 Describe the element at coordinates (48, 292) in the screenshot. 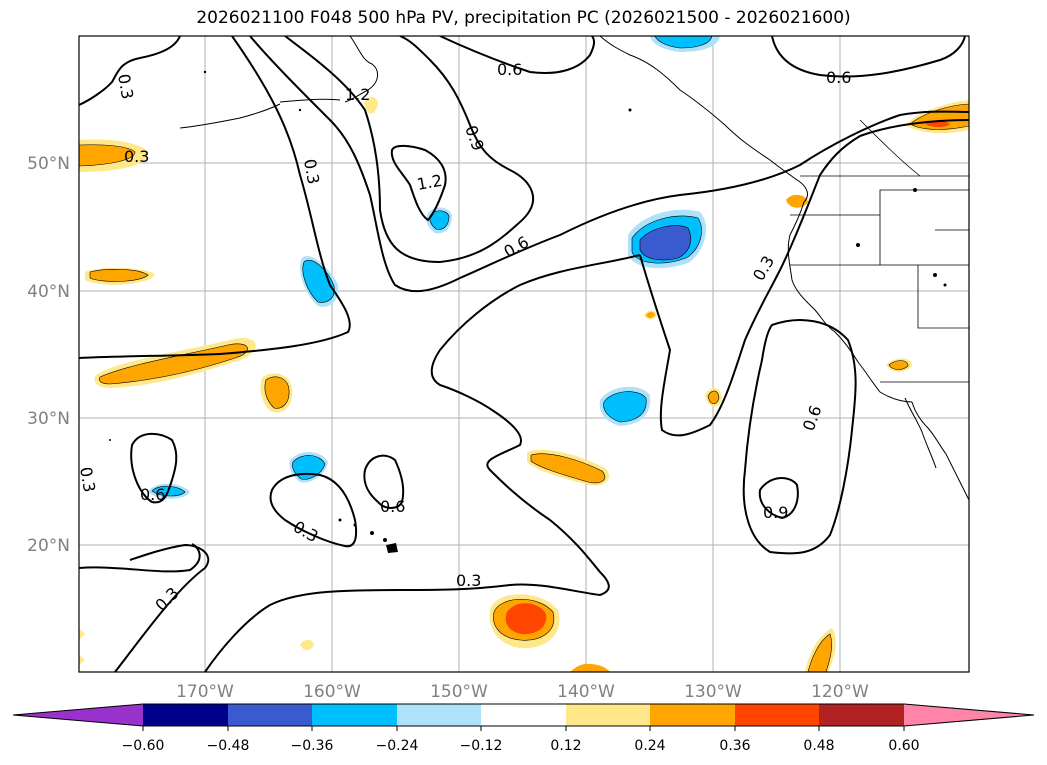

I see `lat-label: 40°N` at that location.